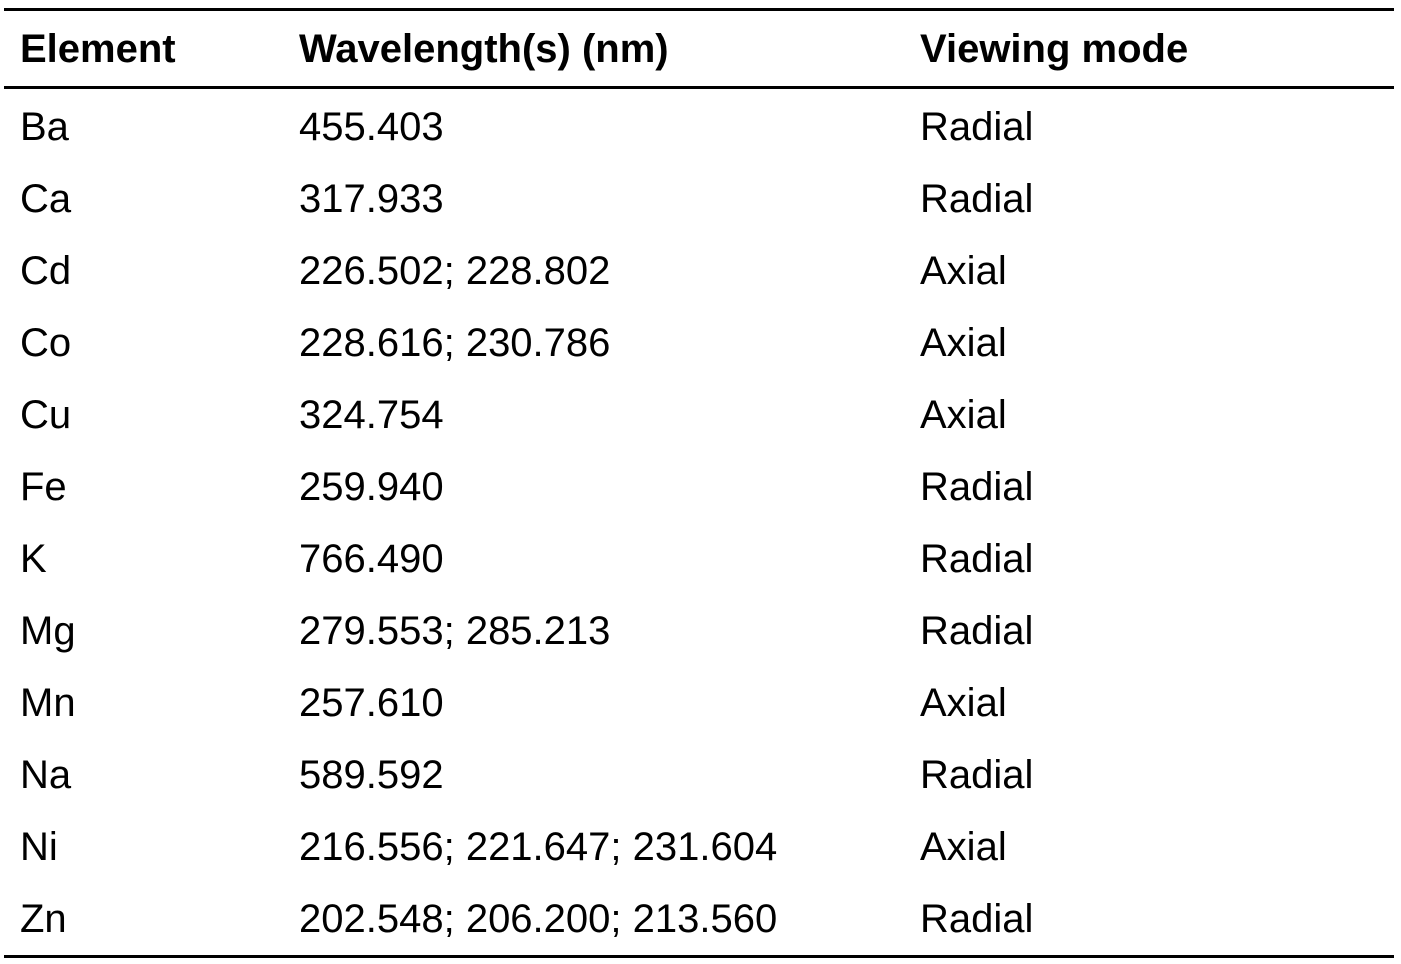 This screenshot has height=964, width=1401. Describe the element at coordinates (699, 703) in the screenshot. I see `table-row: Mn 257.610 Axial` at that location.